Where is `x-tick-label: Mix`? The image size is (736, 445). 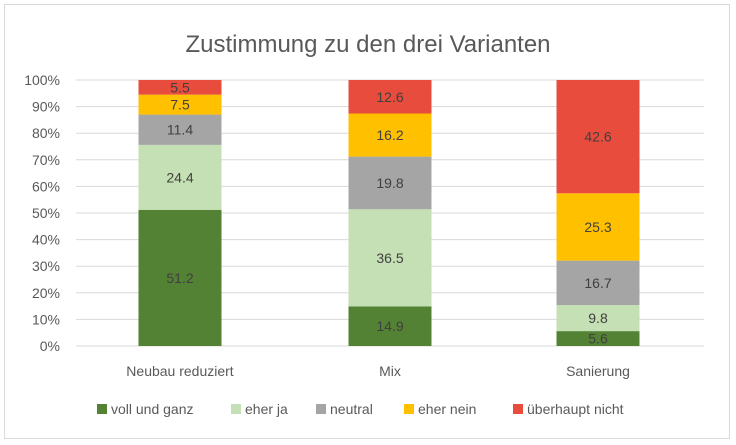 x-tick-label: Mix is located at coordinates (390, 371).